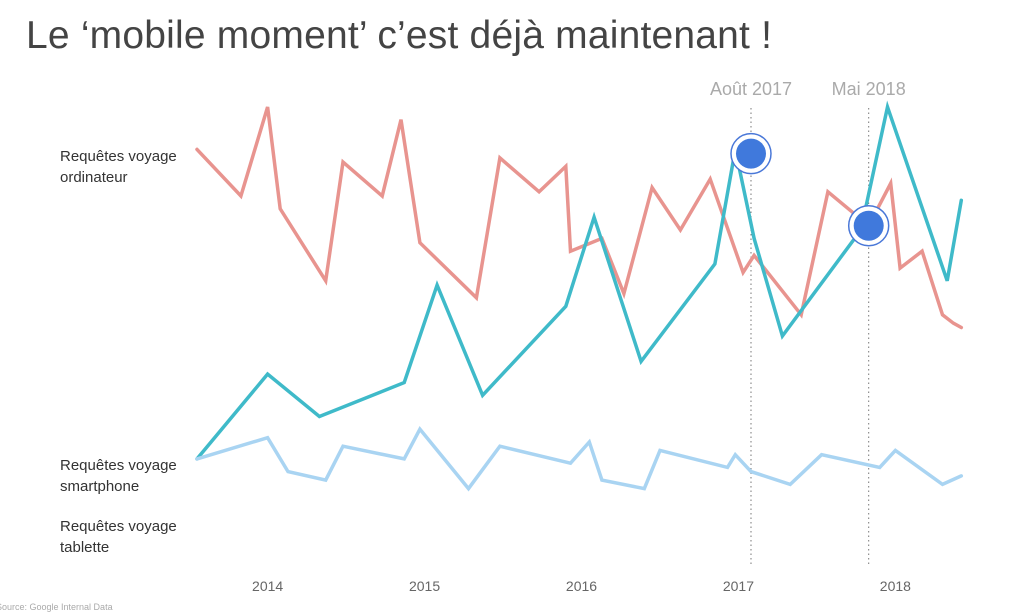  Describe the element at coordinates (810, 189) in the screenshot. I see `marker-dots` at that location.